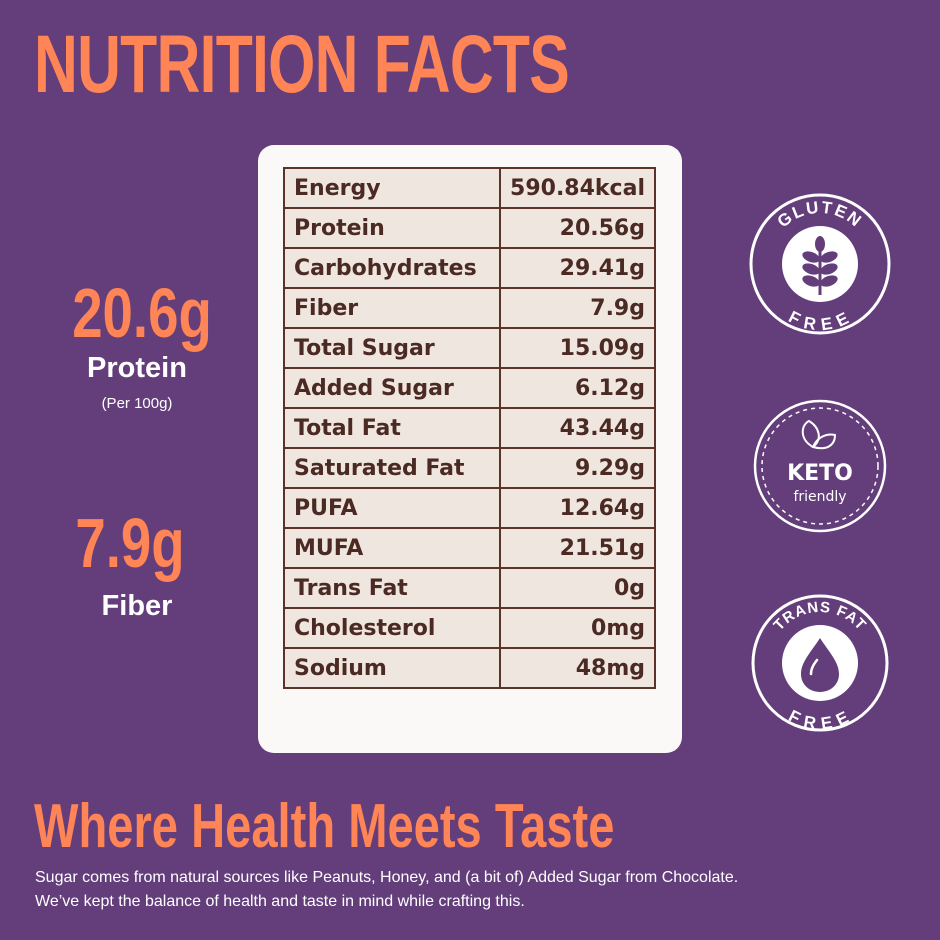 The height and width of the screenshot is (940, 940). I want to click on page-title: NUTRITION FACTS, so click(302, 64).